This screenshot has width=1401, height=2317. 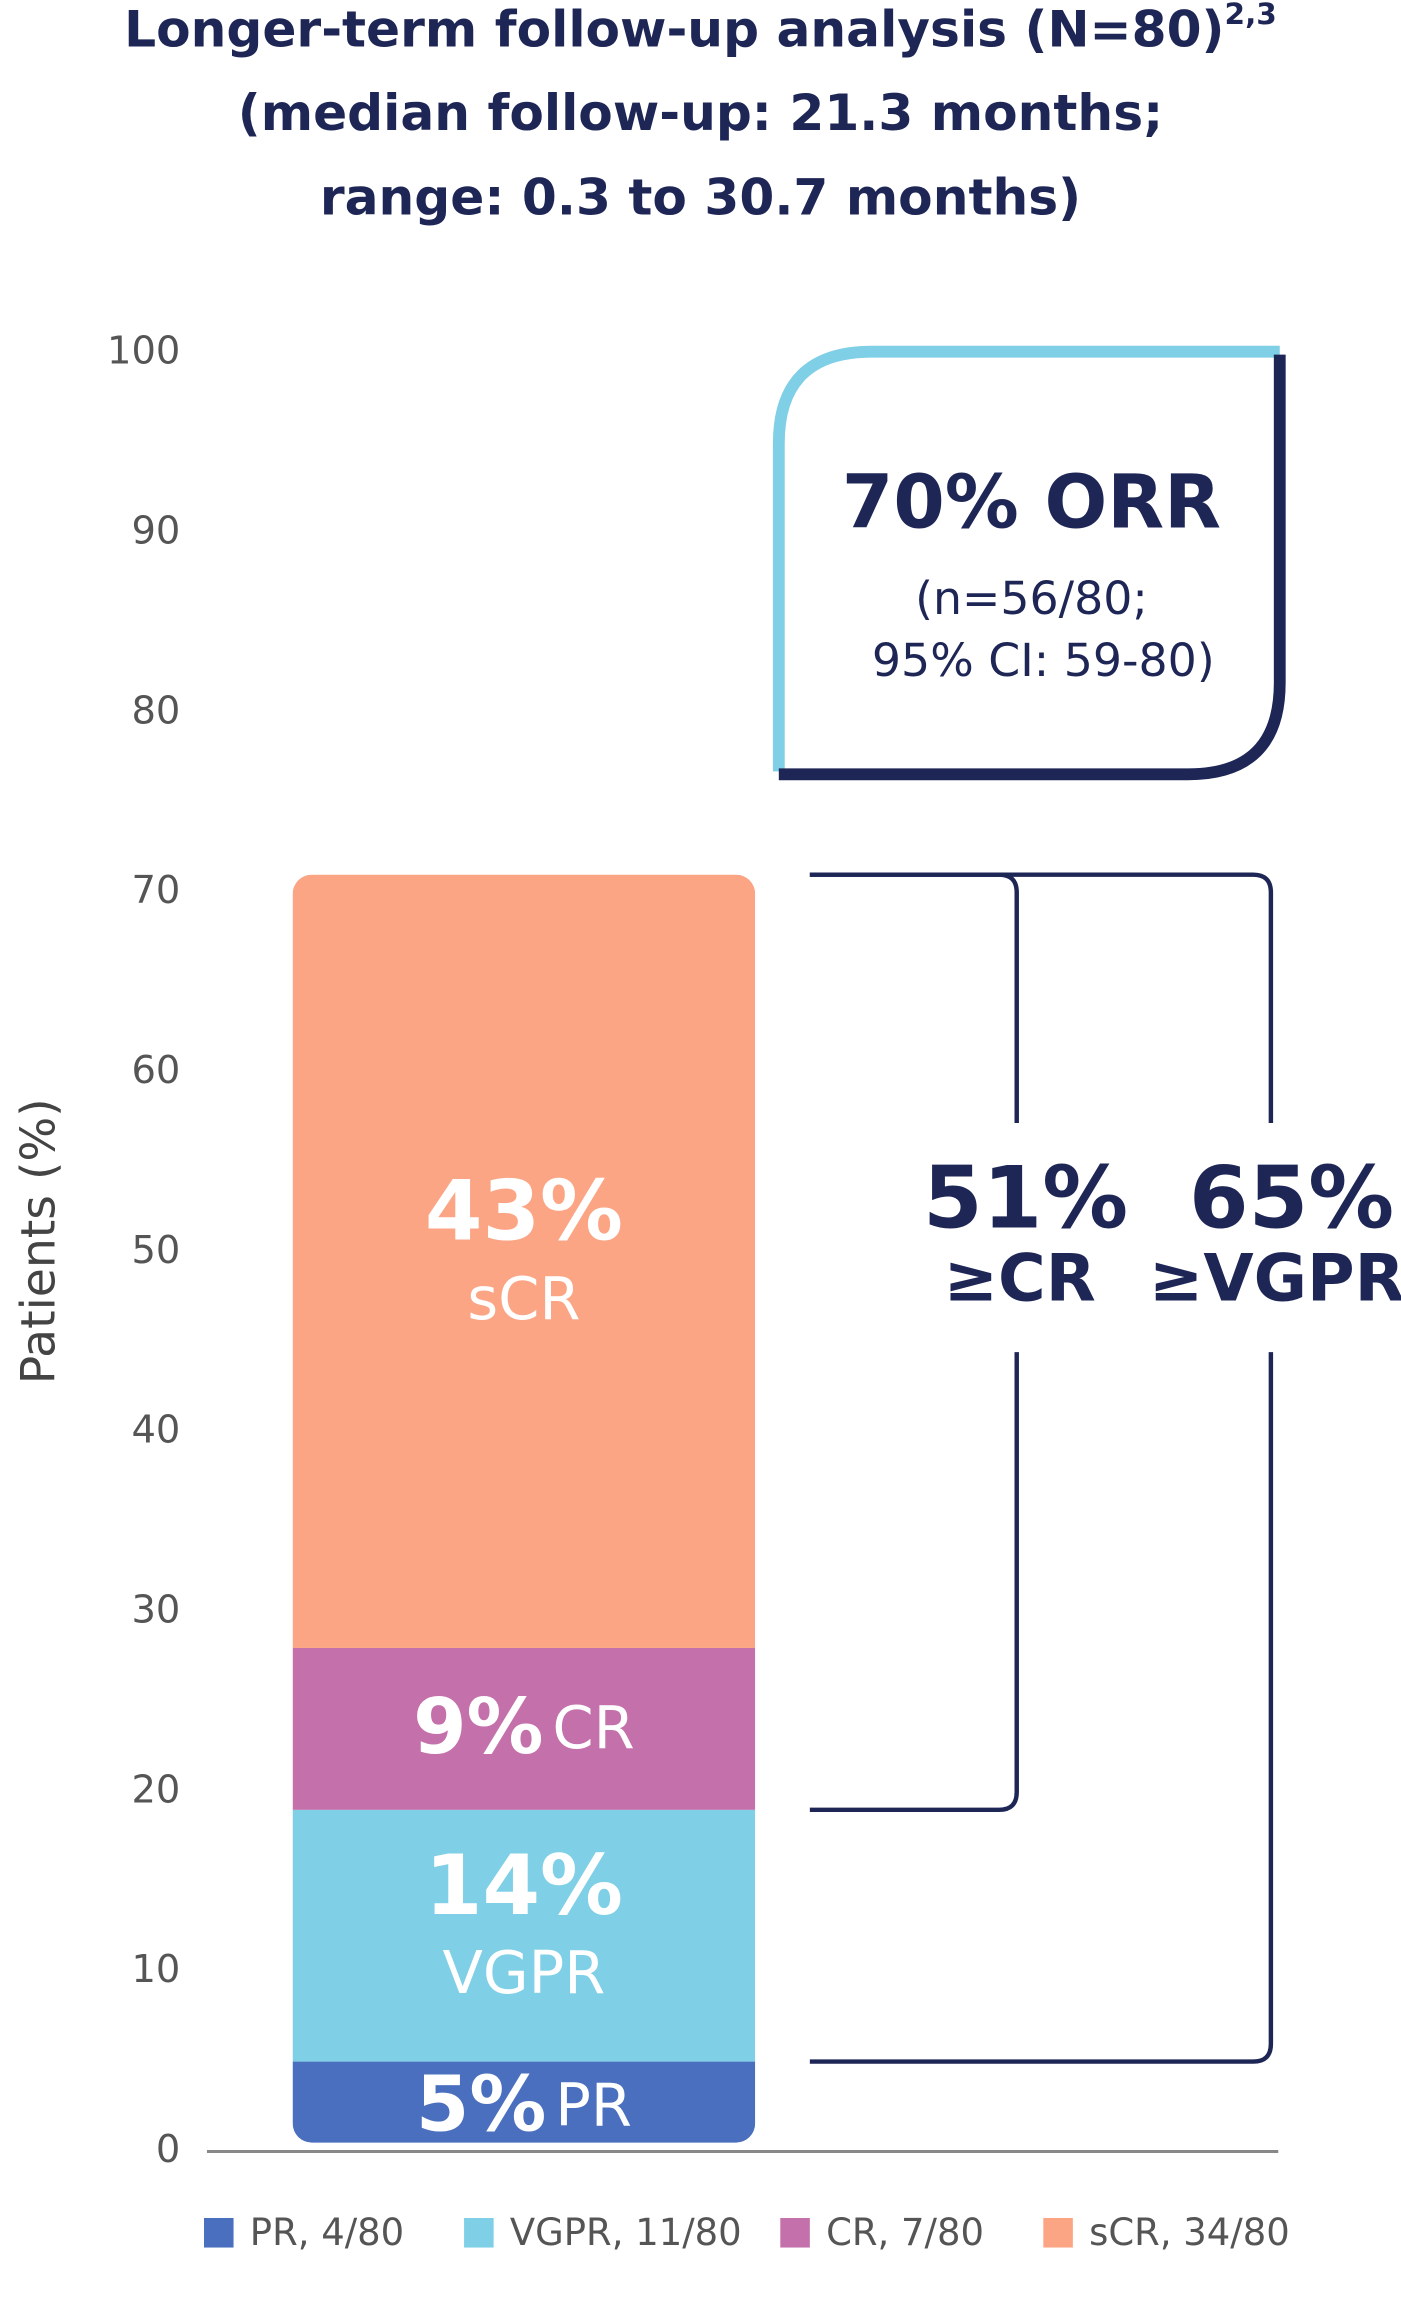 I want to click on value-label: 9%, so click(x=478, y=1727).